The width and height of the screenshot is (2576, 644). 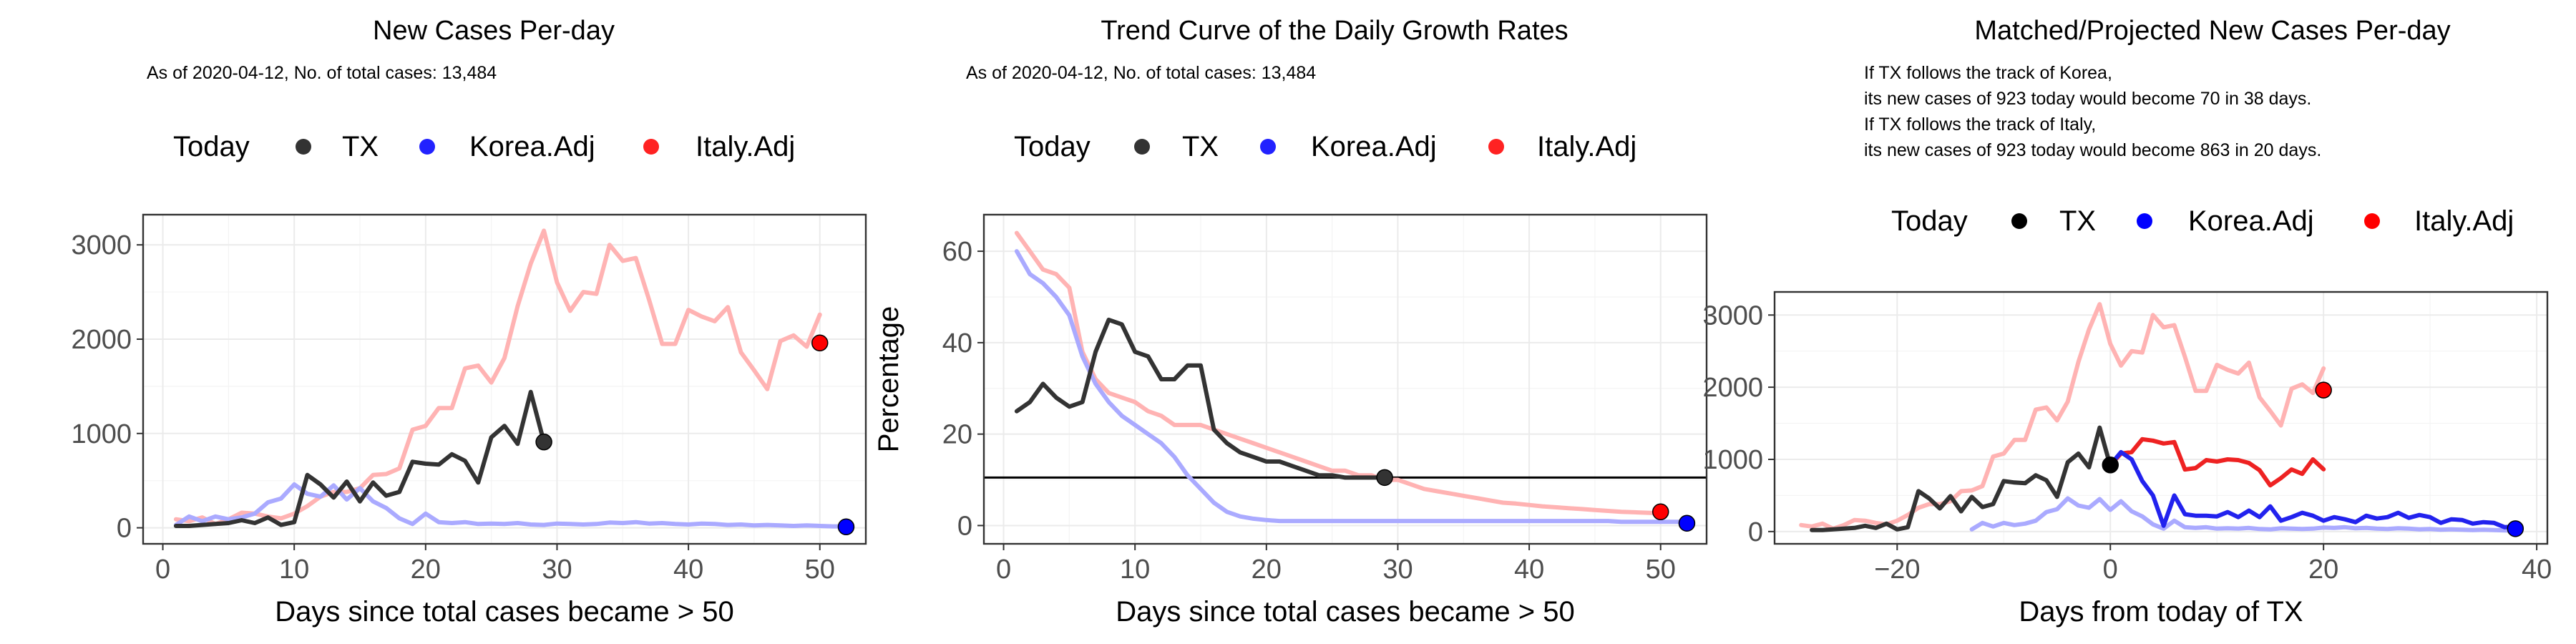 What do you see at coordinates (957, 252) in the screenshot?
I see `y-tick-label: 60` at bounding box center [957, 252].